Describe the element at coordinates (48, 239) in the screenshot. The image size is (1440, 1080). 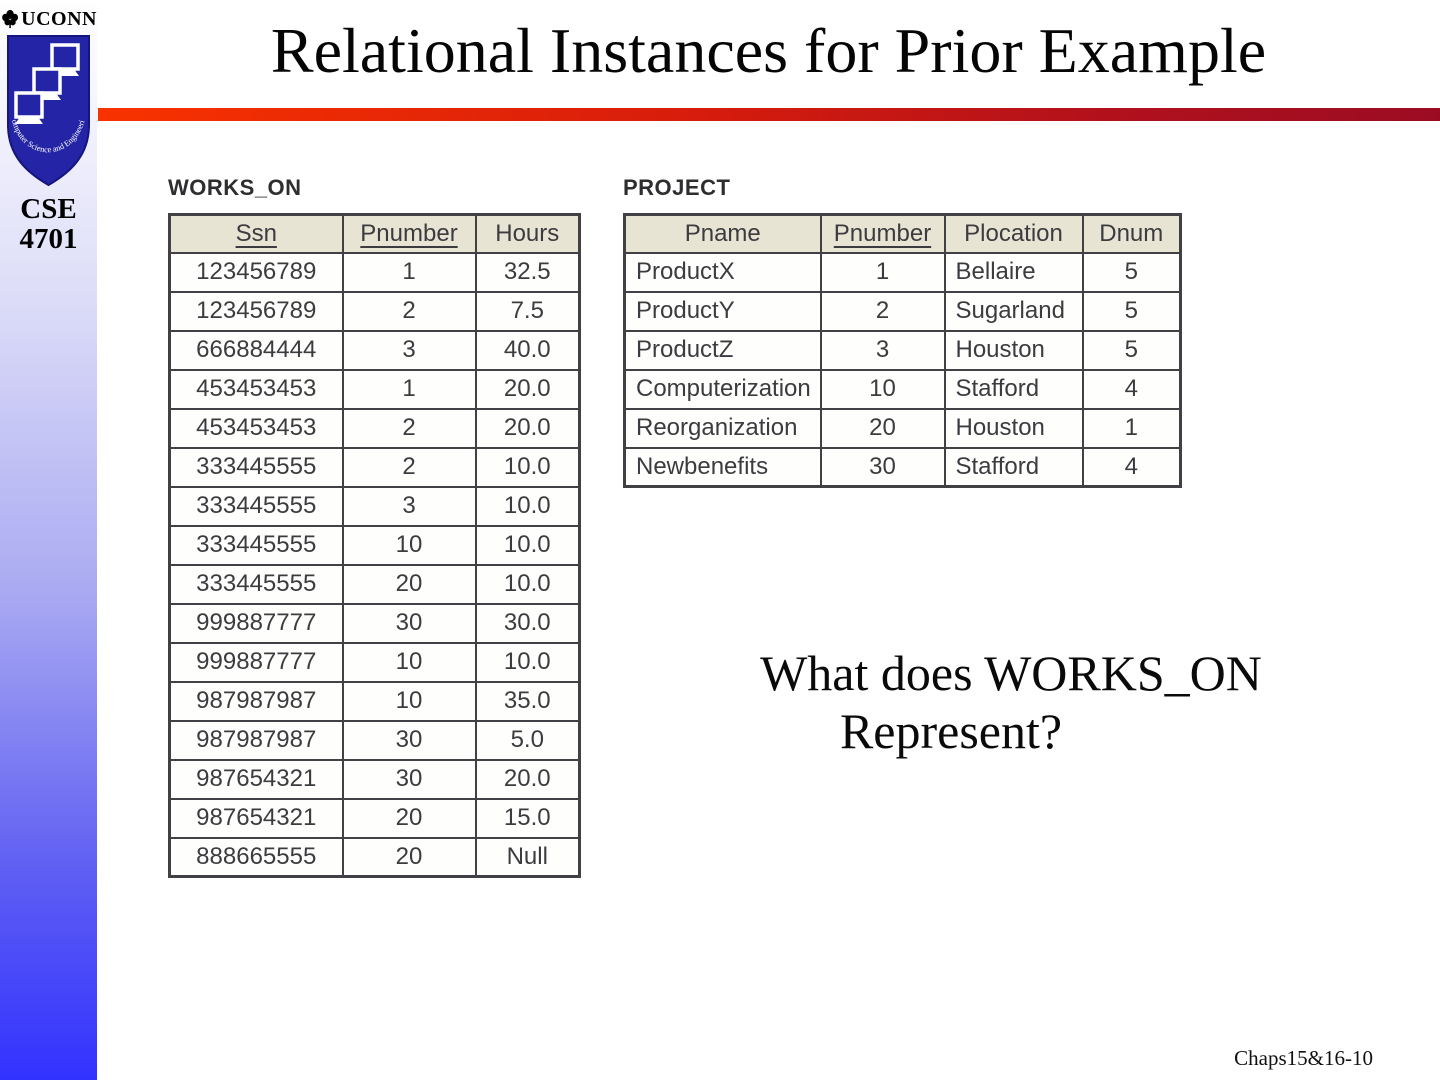
I see `course-line2: 4701` at that location.